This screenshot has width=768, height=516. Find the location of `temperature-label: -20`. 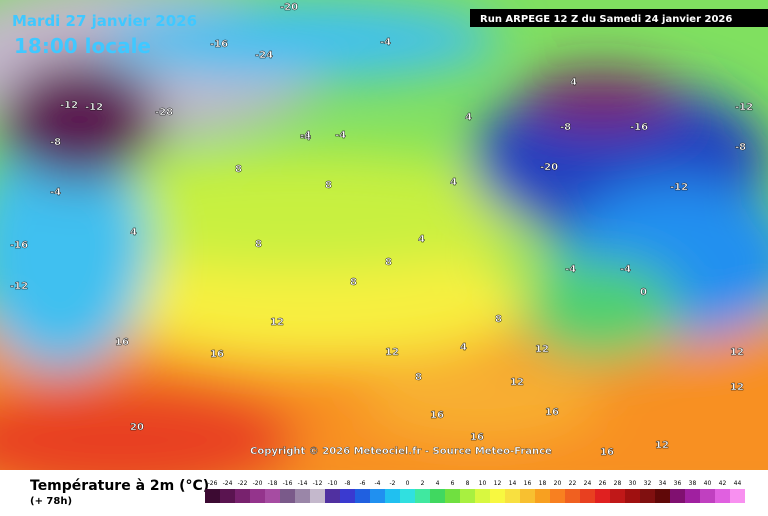

temperature-label: -20 is located at coordinates (549, 167).